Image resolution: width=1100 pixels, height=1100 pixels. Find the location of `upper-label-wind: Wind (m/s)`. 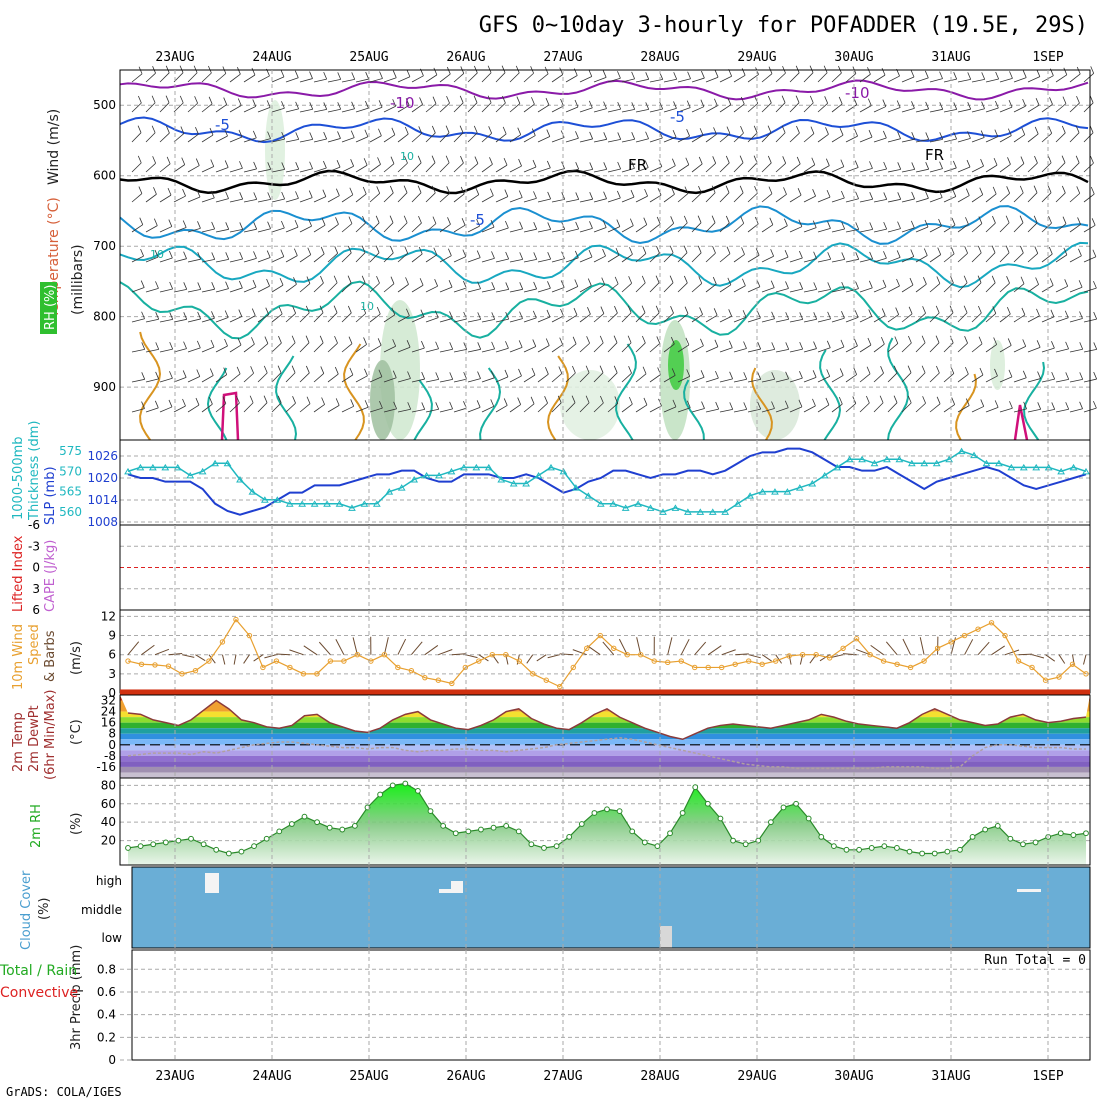

upper-label-wind: Wind (m/s) is located at coordinates (54, 147).